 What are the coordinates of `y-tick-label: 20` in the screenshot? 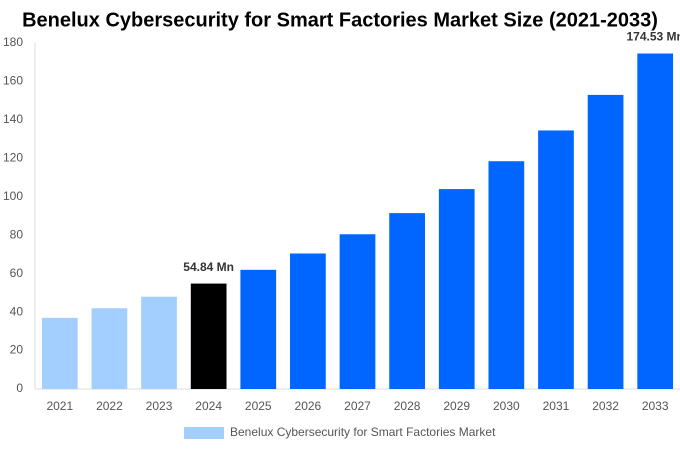 It's located at (17, 350).